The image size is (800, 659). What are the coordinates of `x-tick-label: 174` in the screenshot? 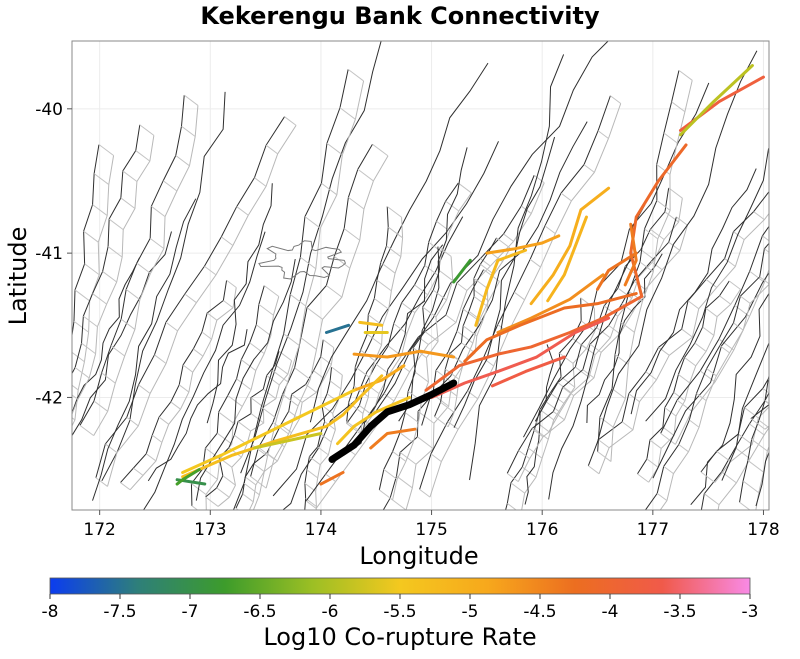 It's located at (321, 530).